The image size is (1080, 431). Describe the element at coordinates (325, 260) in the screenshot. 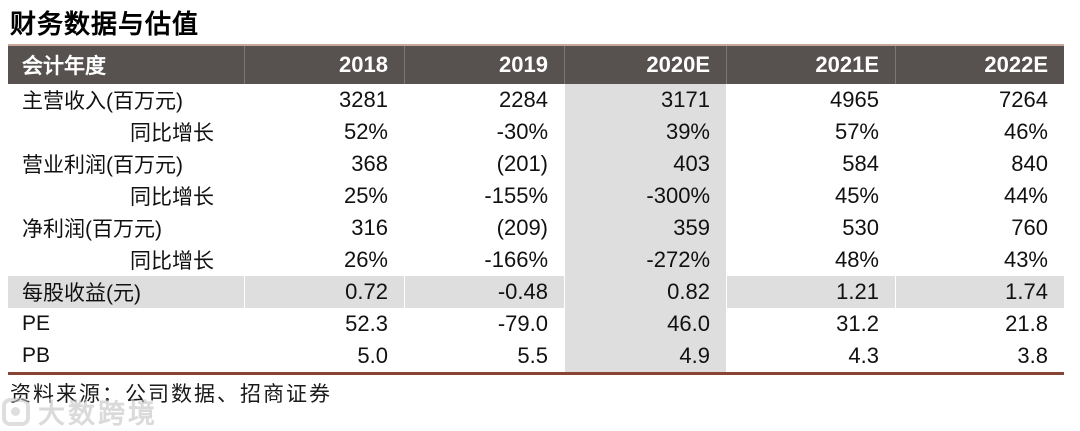

I see `value-cell: 26%` at that location.